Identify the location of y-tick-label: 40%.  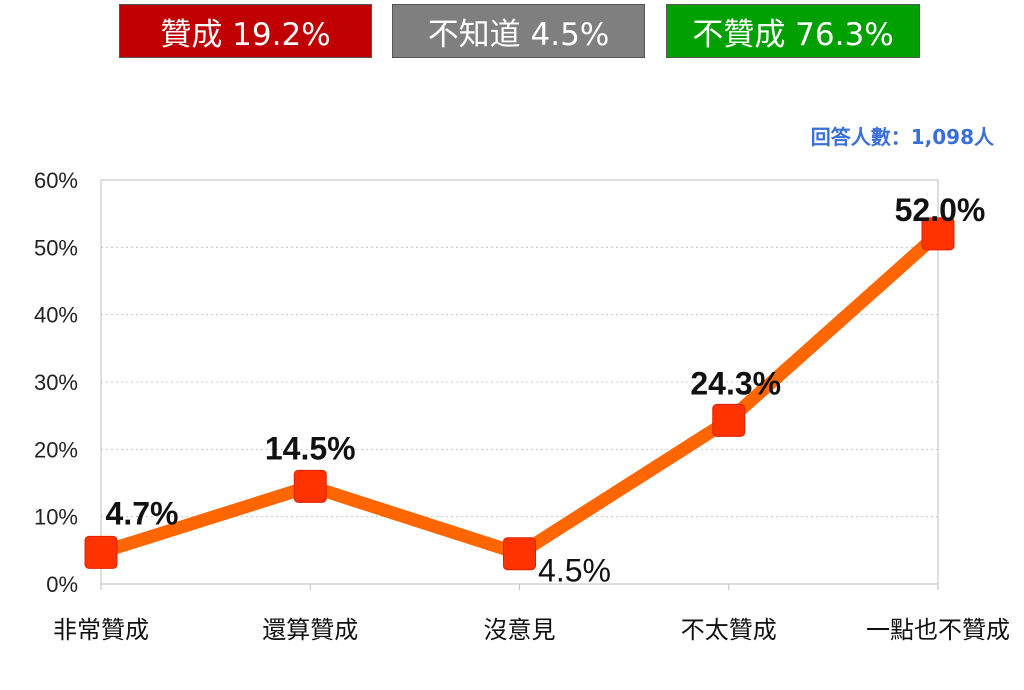
(56, 315).